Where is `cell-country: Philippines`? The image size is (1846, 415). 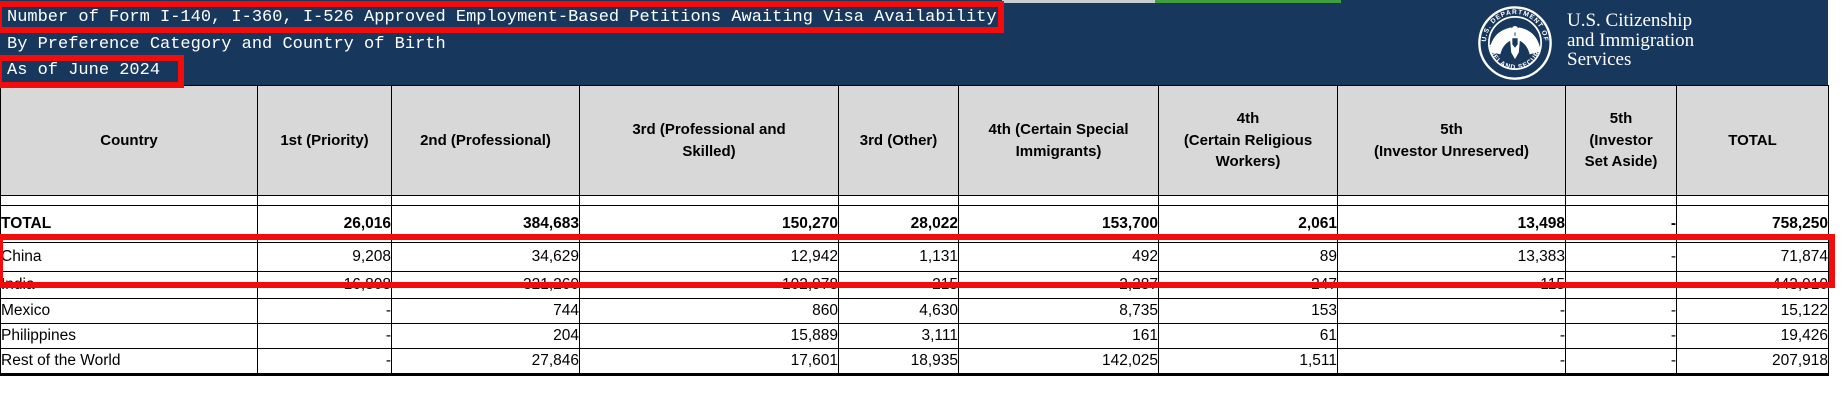
cell-country: Philippines is located at coordinates (129, 336).